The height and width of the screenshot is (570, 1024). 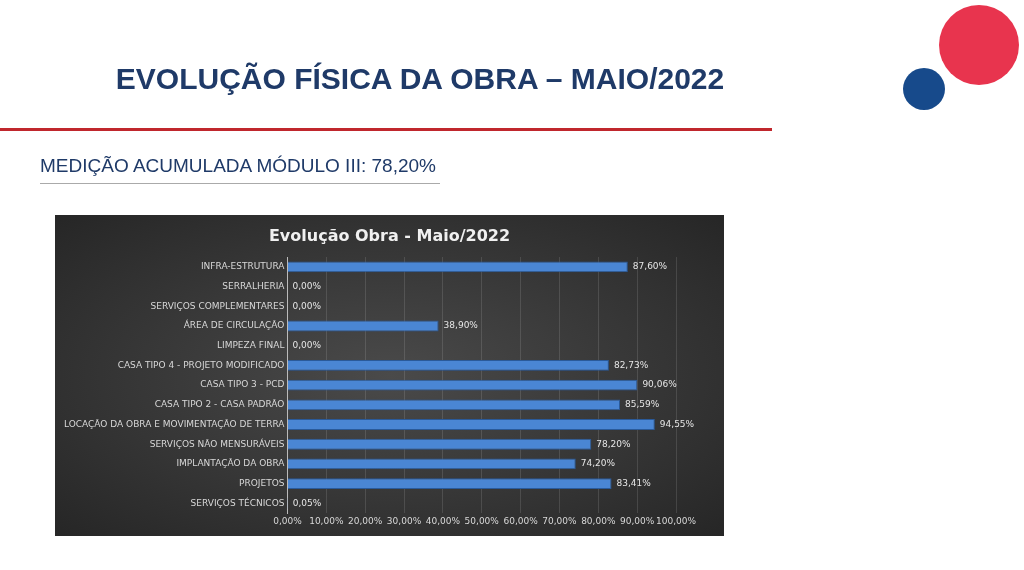 I want to click on y-tick-label: IMPLANTAÇÃO DA OBRA, so click(x=231, y=463).